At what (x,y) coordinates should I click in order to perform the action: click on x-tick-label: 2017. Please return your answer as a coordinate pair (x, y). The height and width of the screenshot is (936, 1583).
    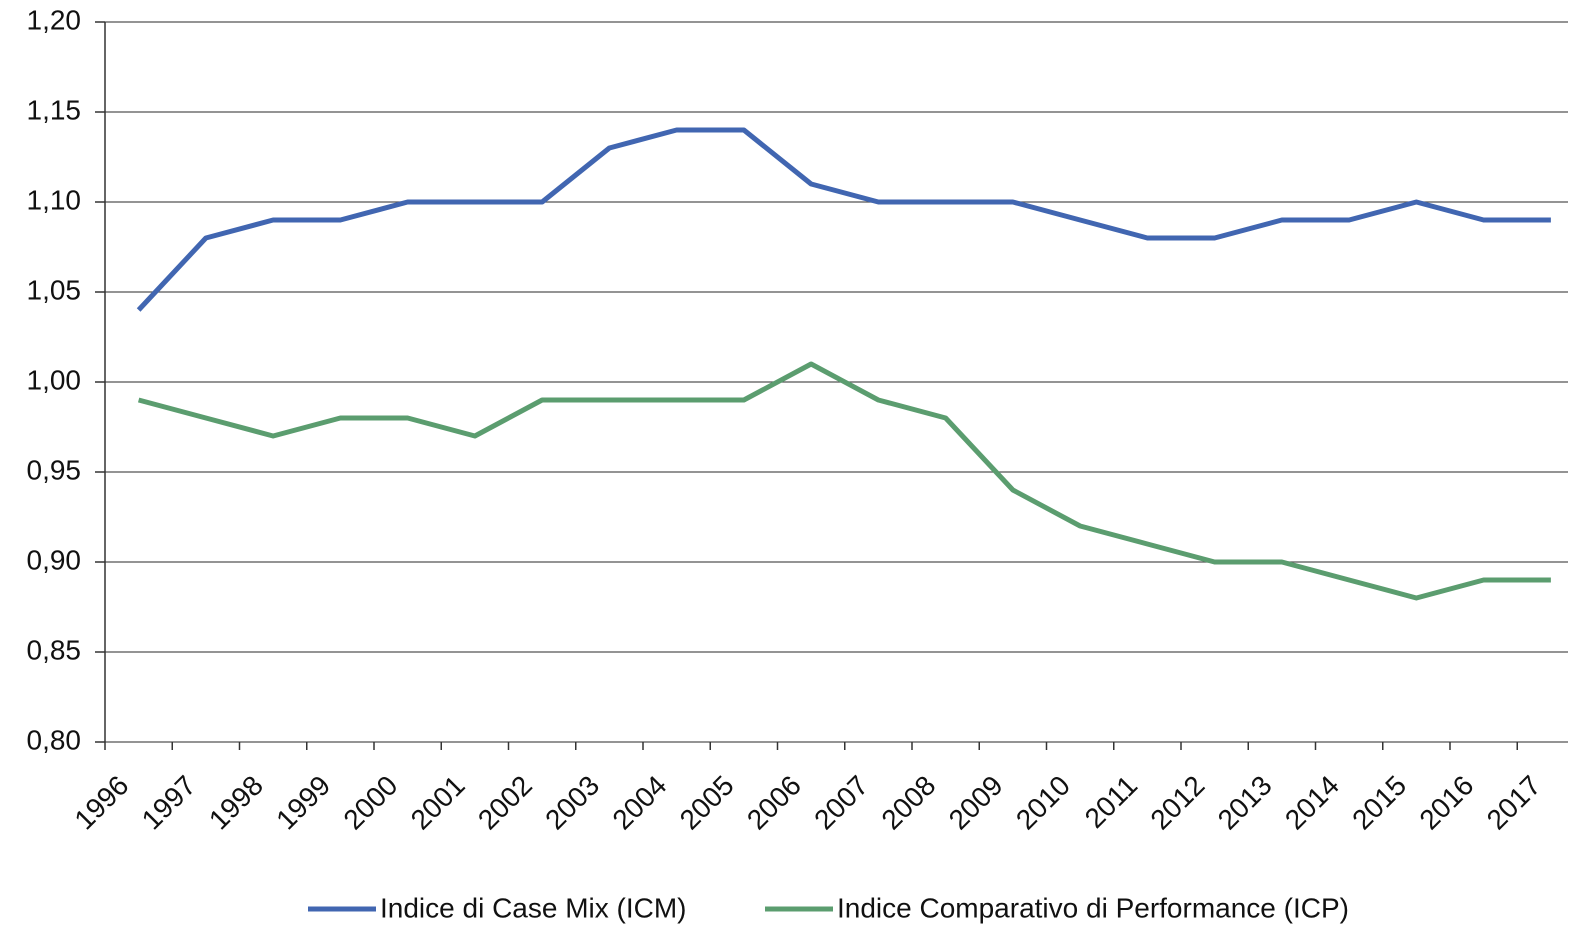
    Looking at the image, I should click on (1514, 803).